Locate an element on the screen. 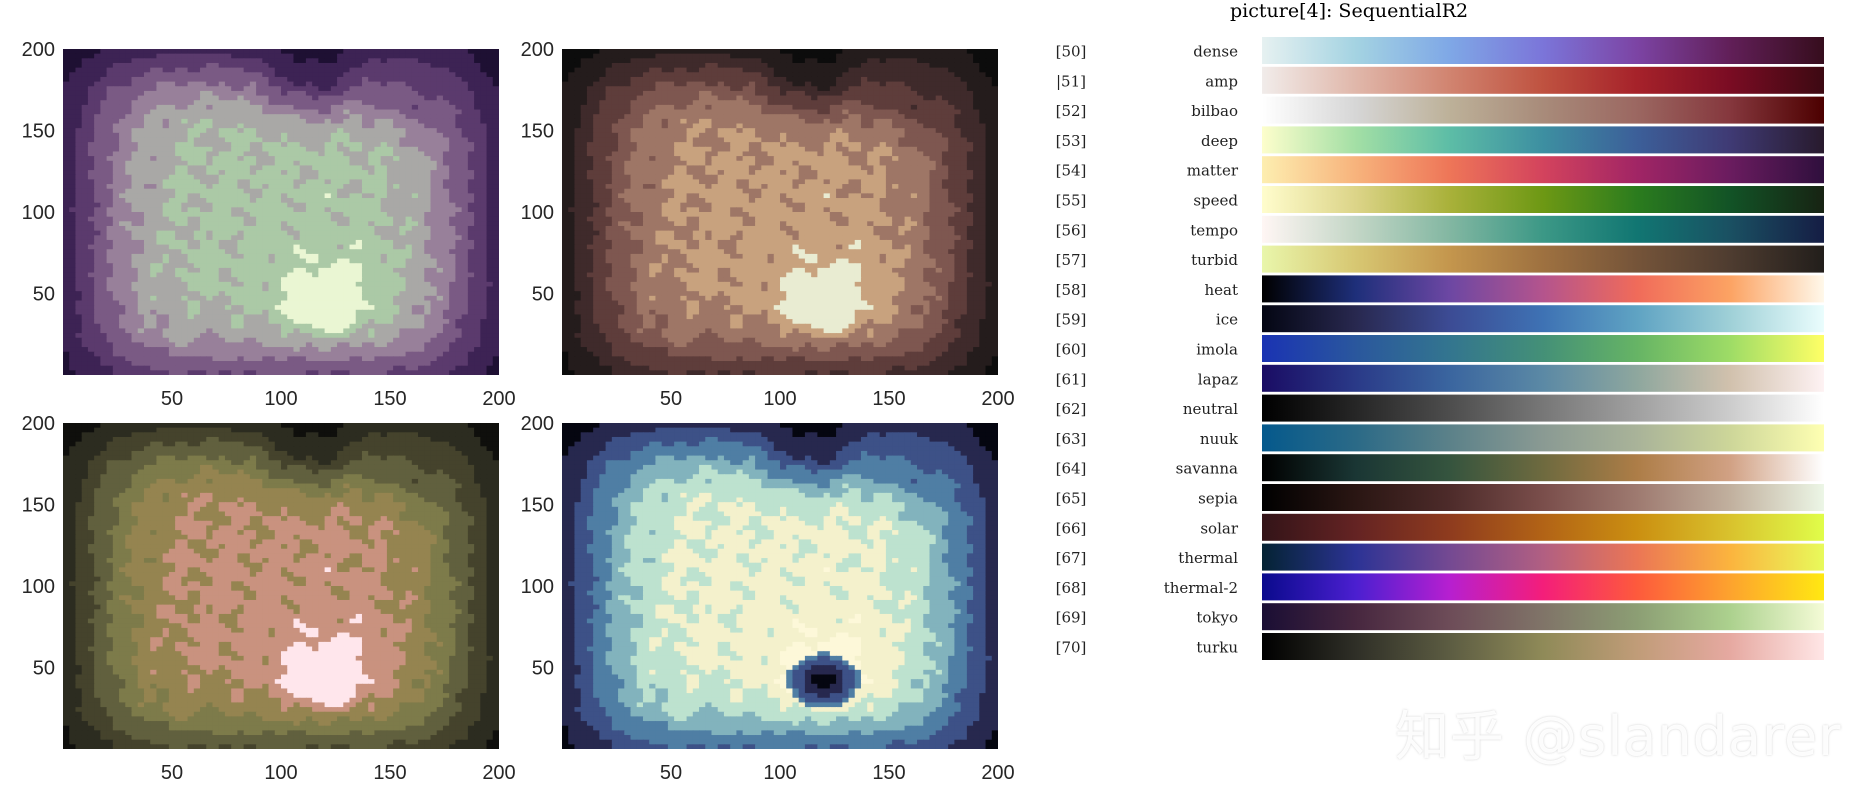 Image resolution: width=1849 pixels, height=788 pixels. colormap-row-turku: [70] turku is located at coordinates (1440, 646).